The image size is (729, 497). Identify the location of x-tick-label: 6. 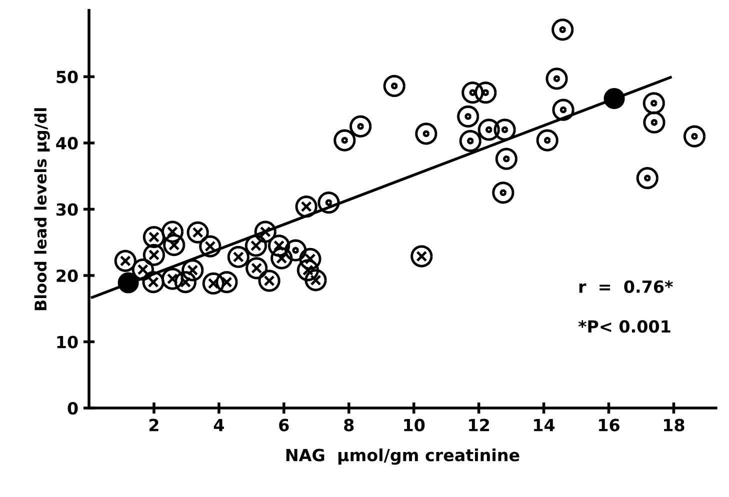
(284, 425).